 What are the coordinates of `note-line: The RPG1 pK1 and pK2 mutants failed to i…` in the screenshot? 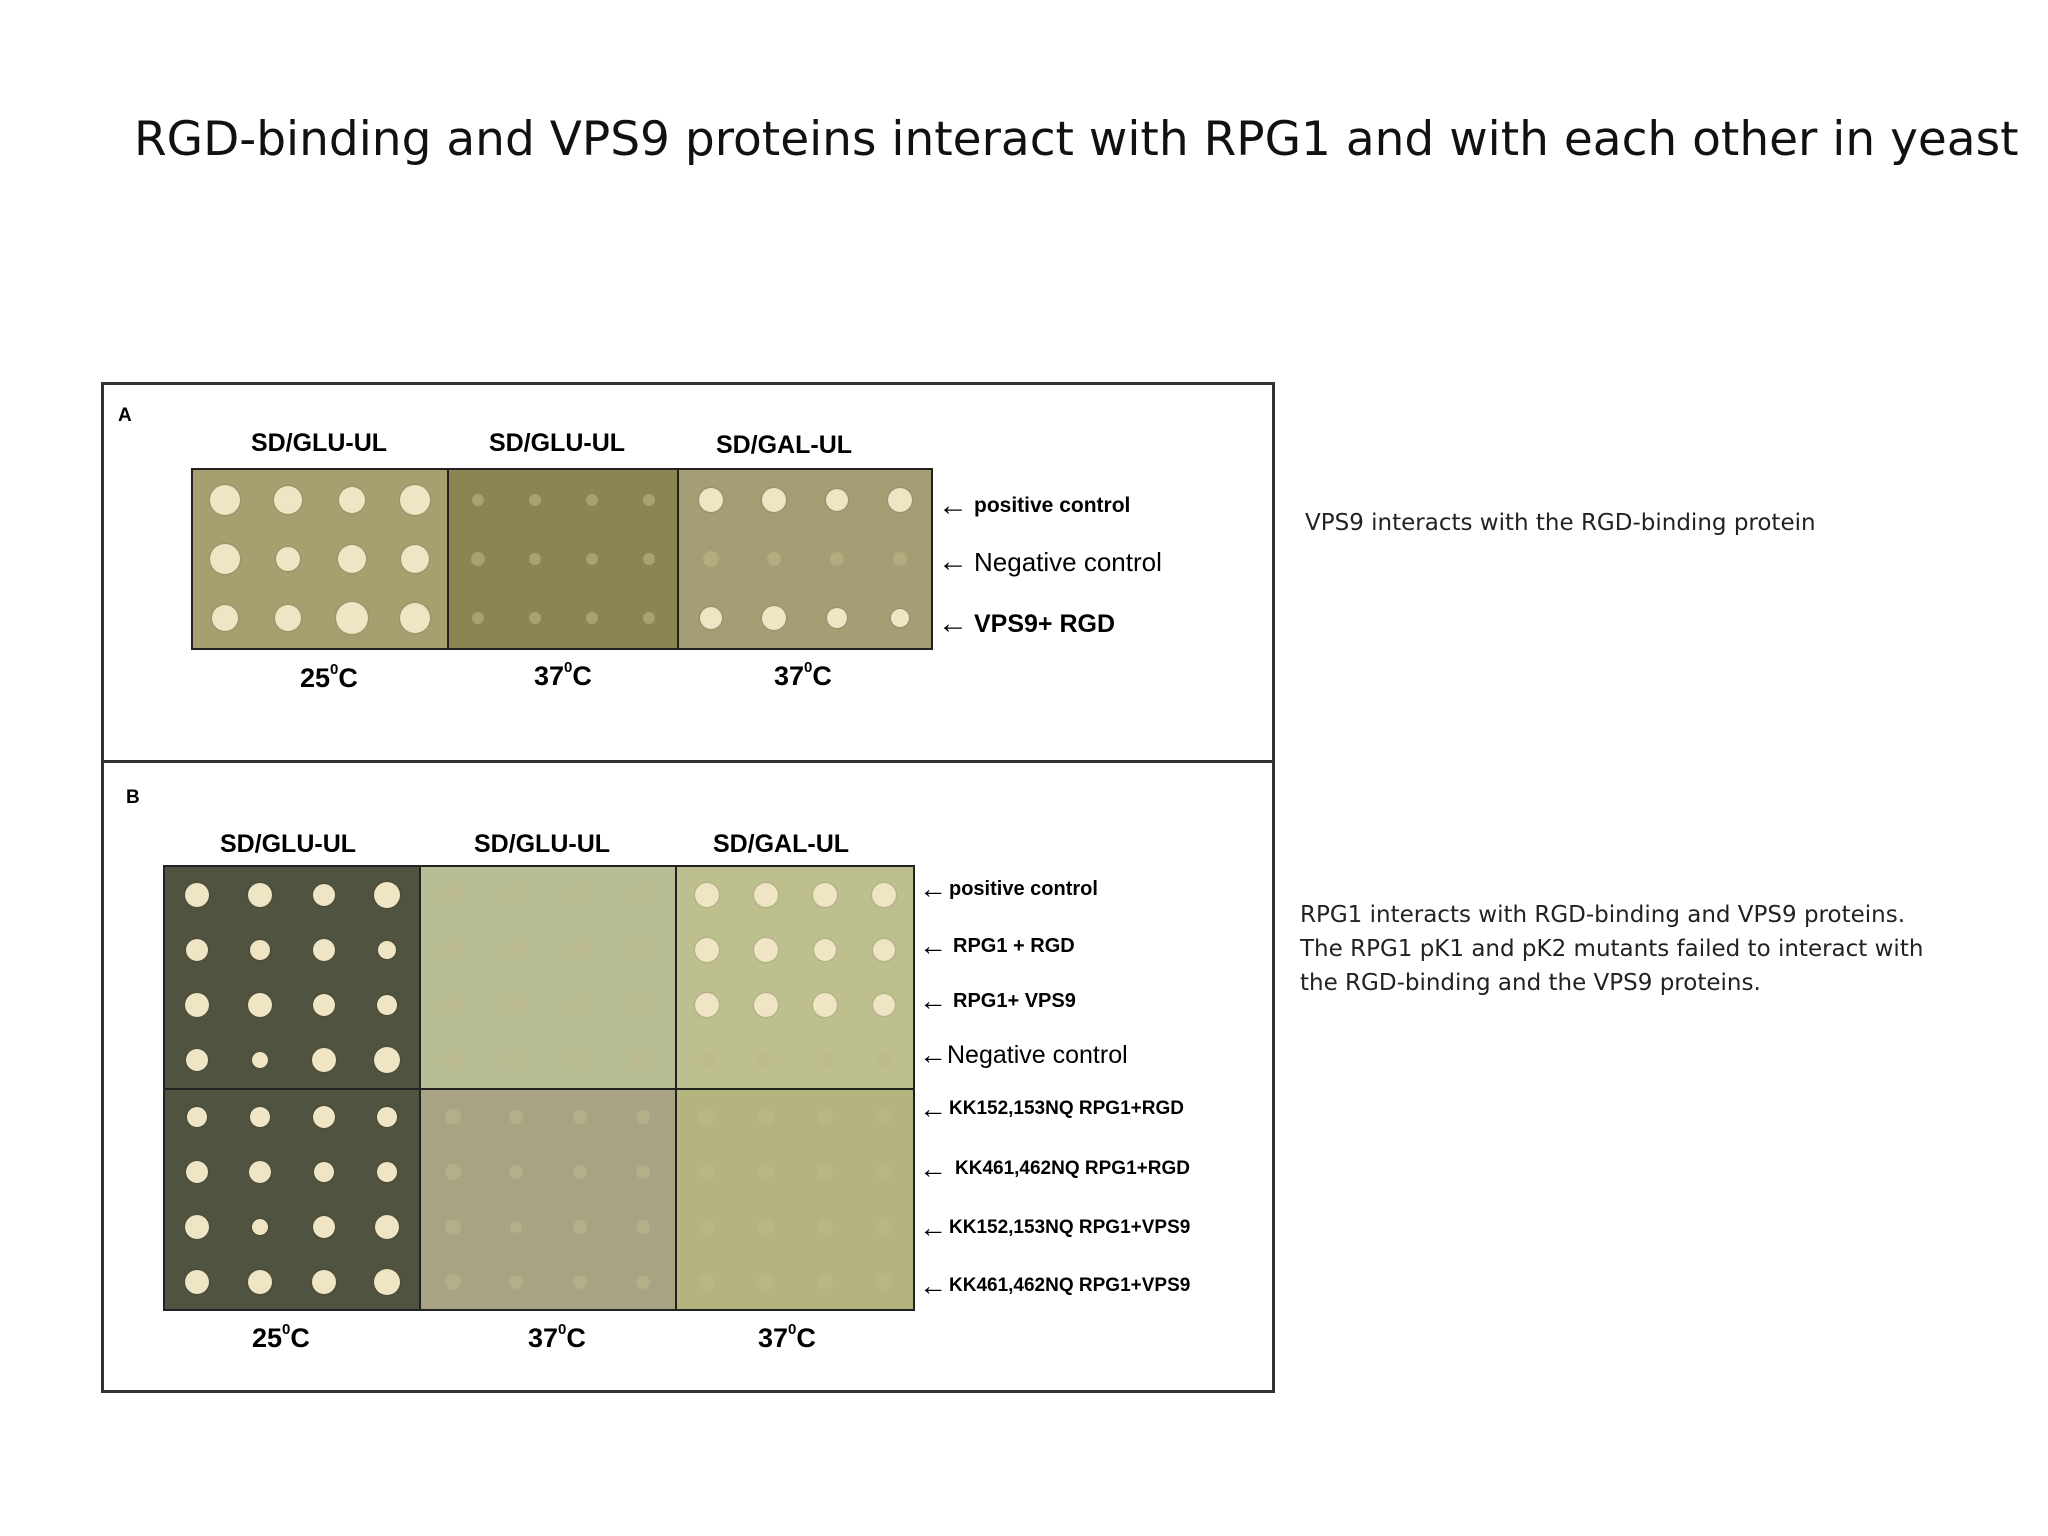 It's located at (1612, 949).